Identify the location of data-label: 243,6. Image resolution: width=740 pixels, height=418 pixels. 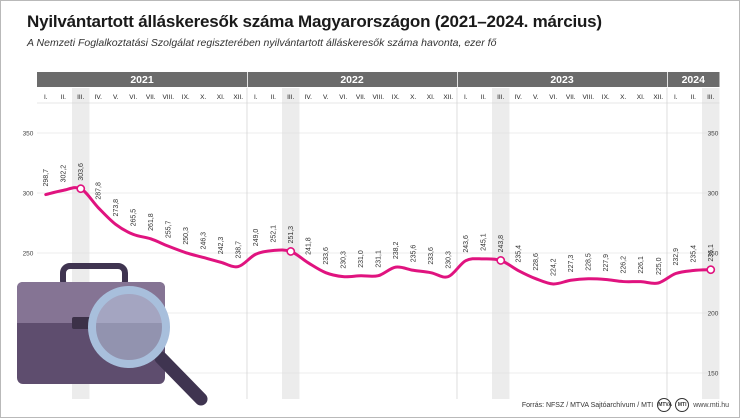
(466, 244).